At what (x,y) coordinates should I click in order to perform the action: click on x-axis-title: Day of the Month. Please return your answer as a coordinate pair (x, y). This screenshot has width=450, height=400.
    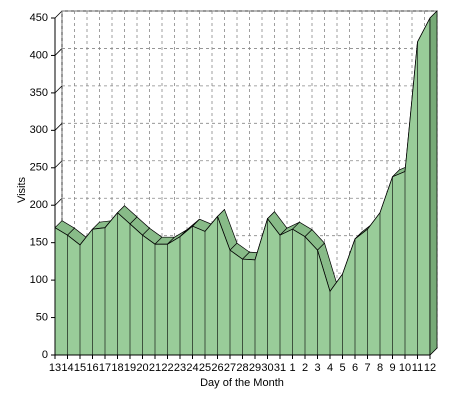
    Looking at the image, I should click on (242, 383).